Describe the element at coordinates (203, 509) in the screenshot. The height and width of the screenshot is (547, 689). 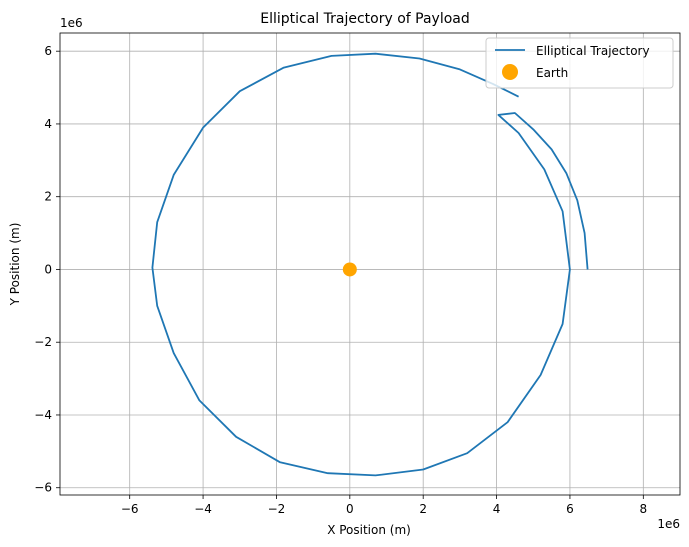
I see `x-tick-label: −4` at that location.